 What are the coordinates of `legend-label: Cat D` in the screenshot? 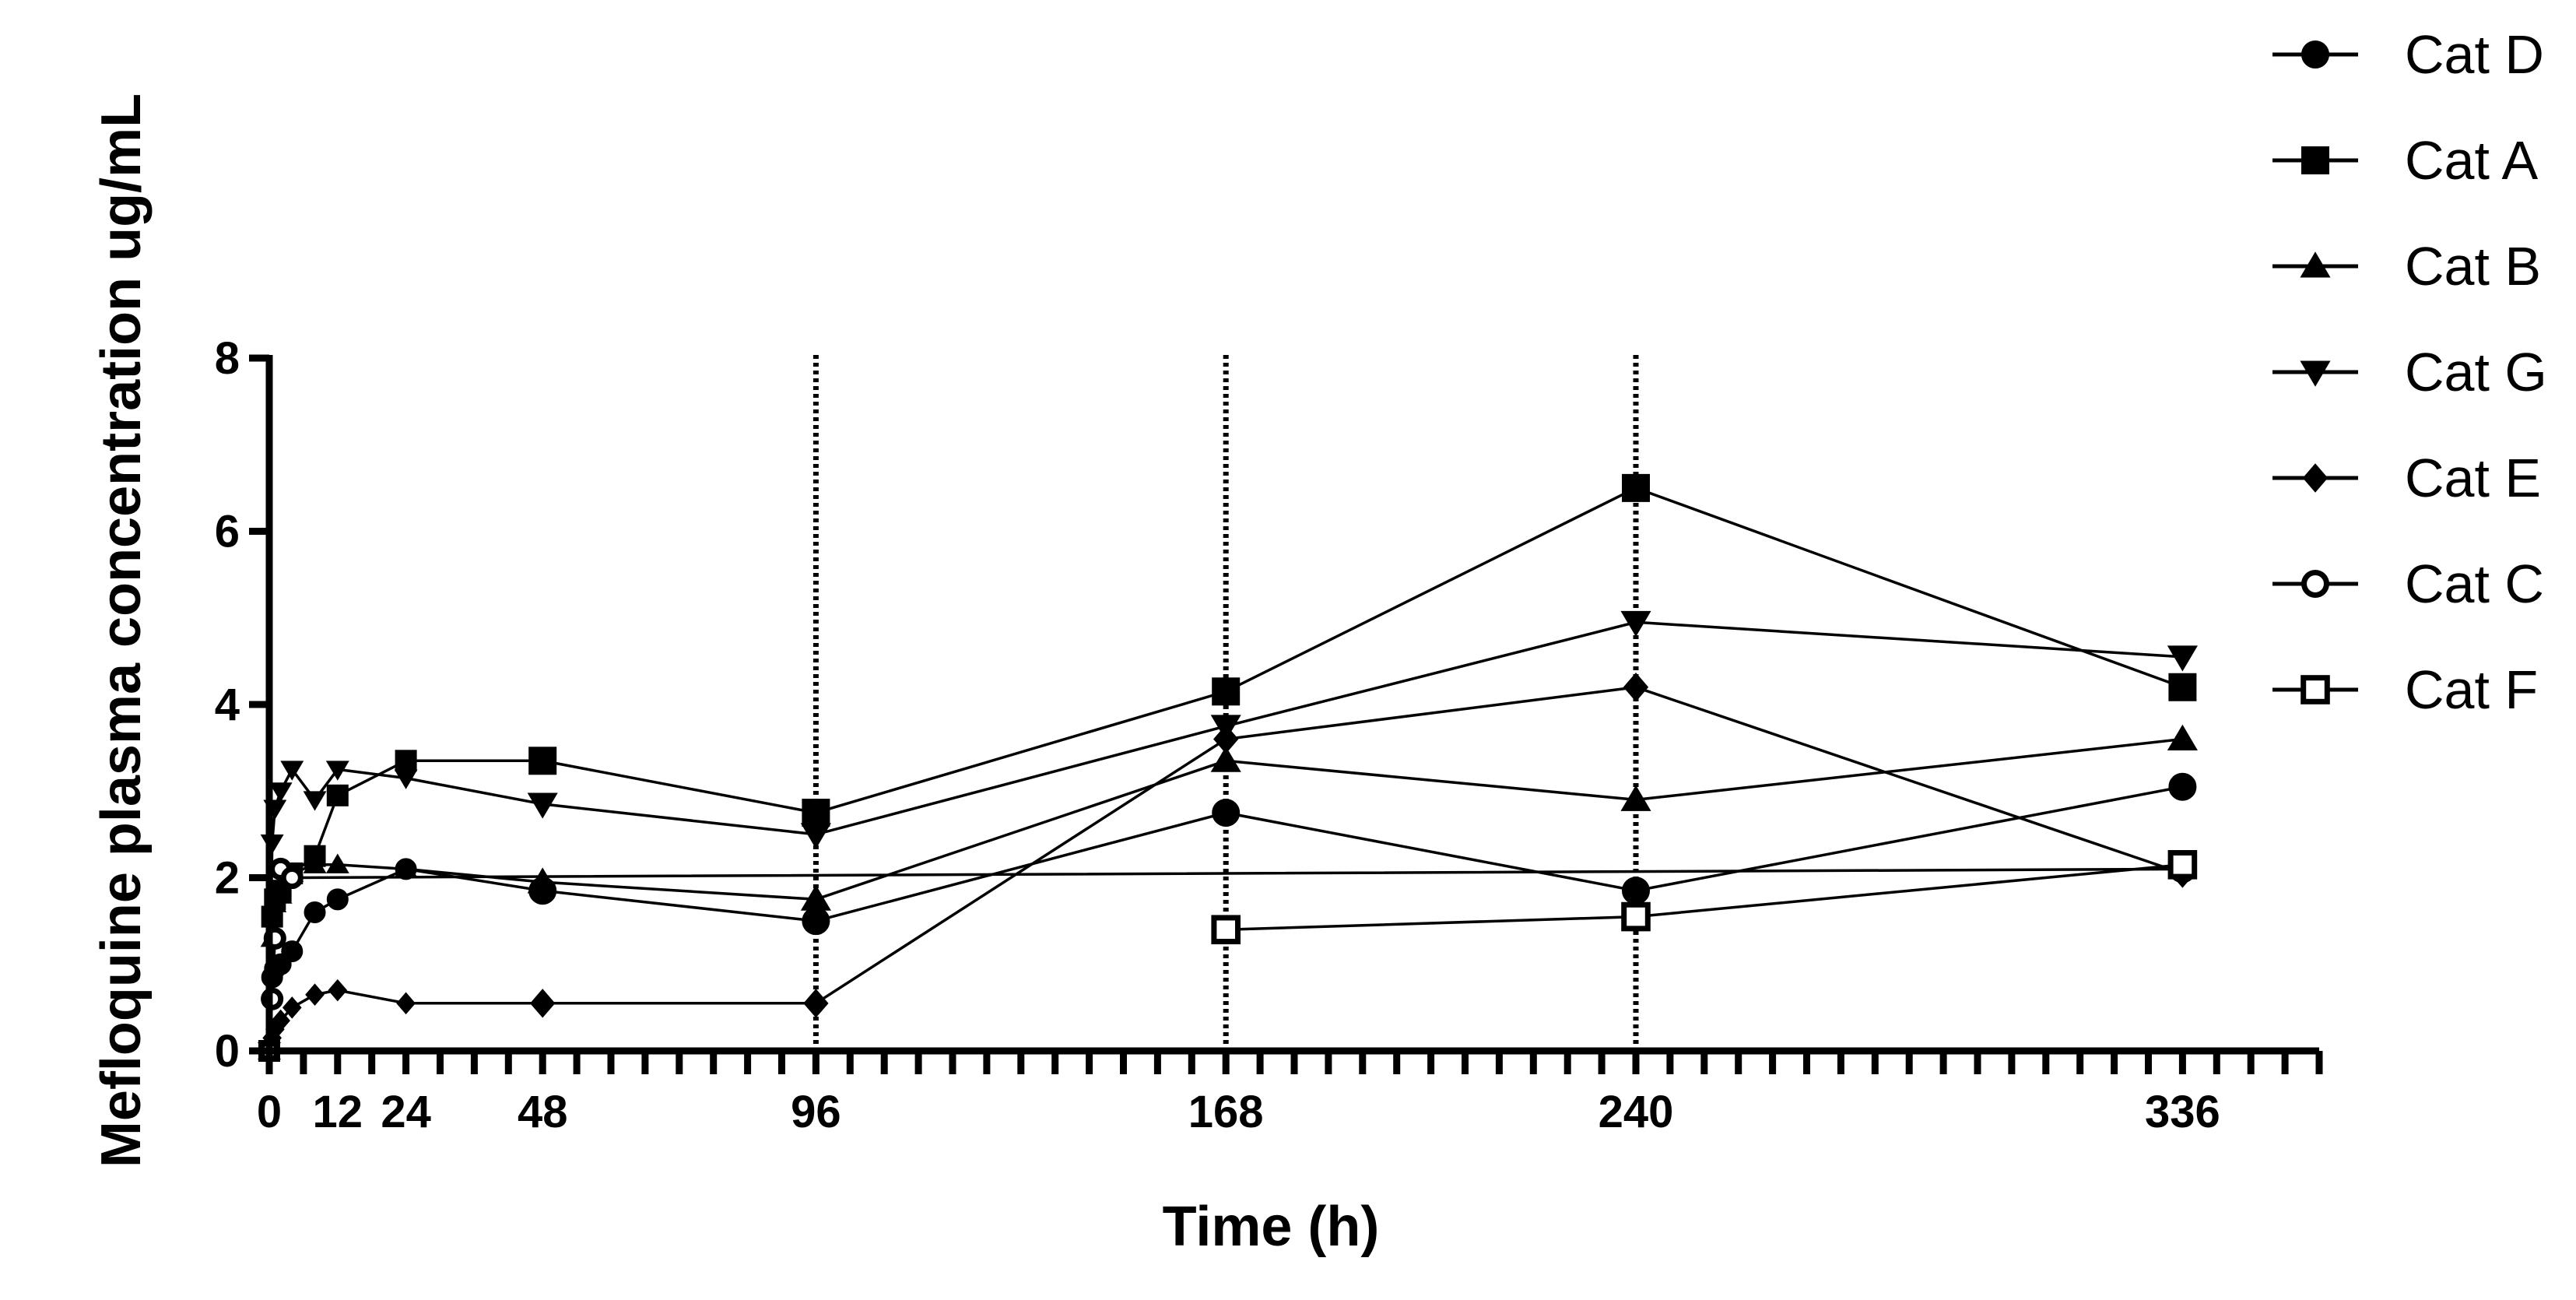 It's located at (2475, 55).